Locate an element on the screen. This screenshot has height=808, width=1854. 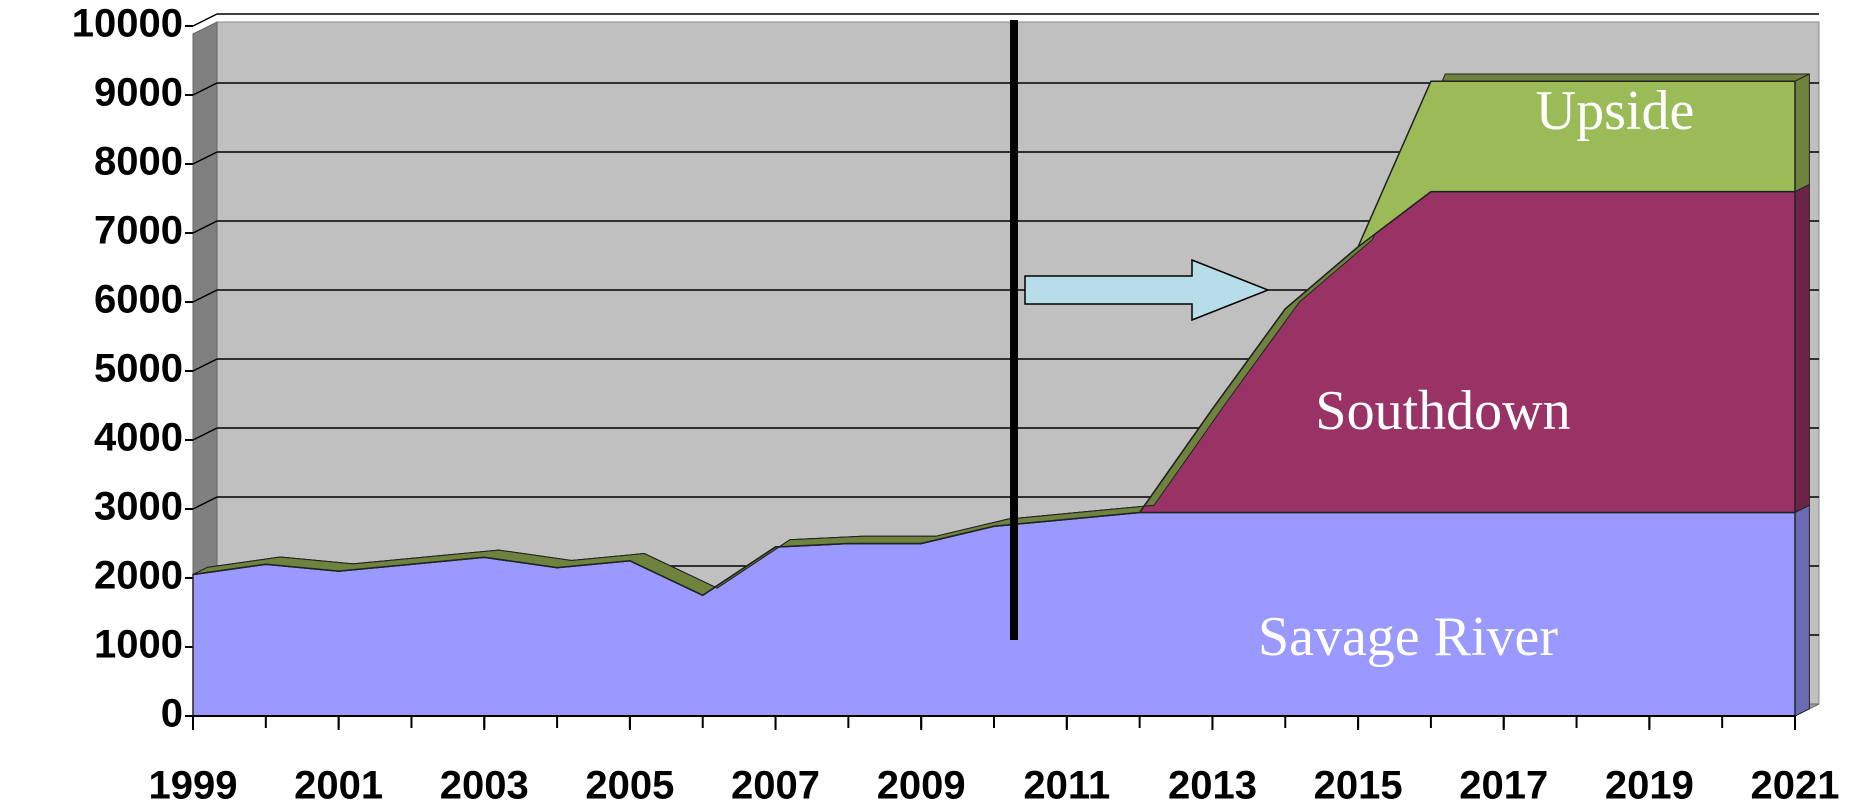
x-tick-label: 2003 is located at coordinates (484, 786).